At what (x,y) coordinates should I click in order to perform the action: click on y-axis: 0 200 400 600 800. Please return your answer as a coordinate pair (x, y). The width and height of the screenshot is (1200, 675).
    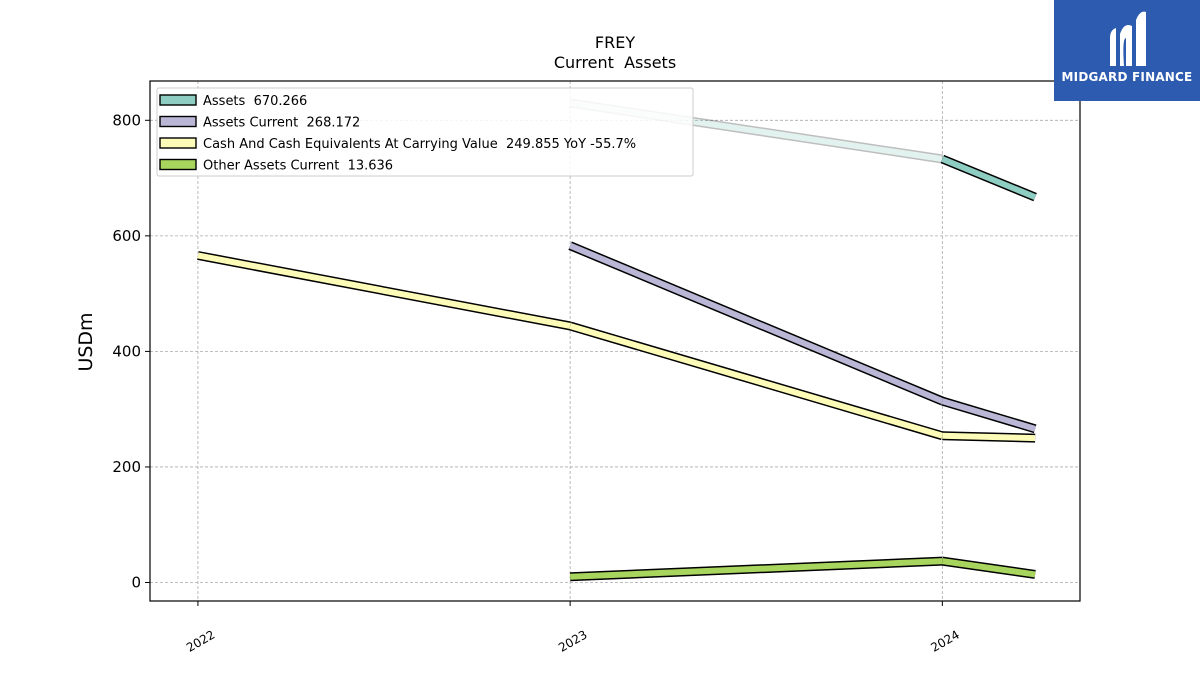
    Looking at the image, I should click on (131, 351).